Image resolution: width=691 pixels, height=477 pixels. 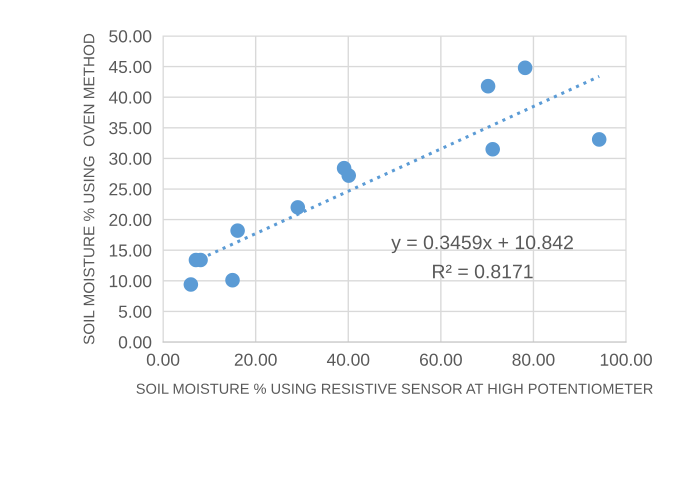 What do you see at coordinates (130, 67) in the screenshot?
I see `y-tick-label: 45.00` at bounding box center [130, 67].